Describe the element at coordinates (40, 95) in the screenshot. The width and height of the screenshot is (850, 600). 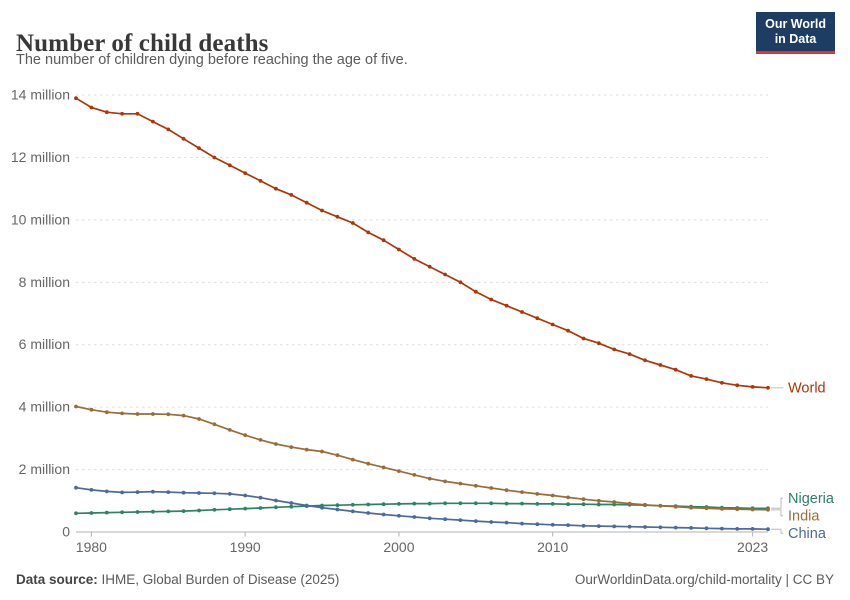
I see `y-axis-tick-label: 14 million` at that location.